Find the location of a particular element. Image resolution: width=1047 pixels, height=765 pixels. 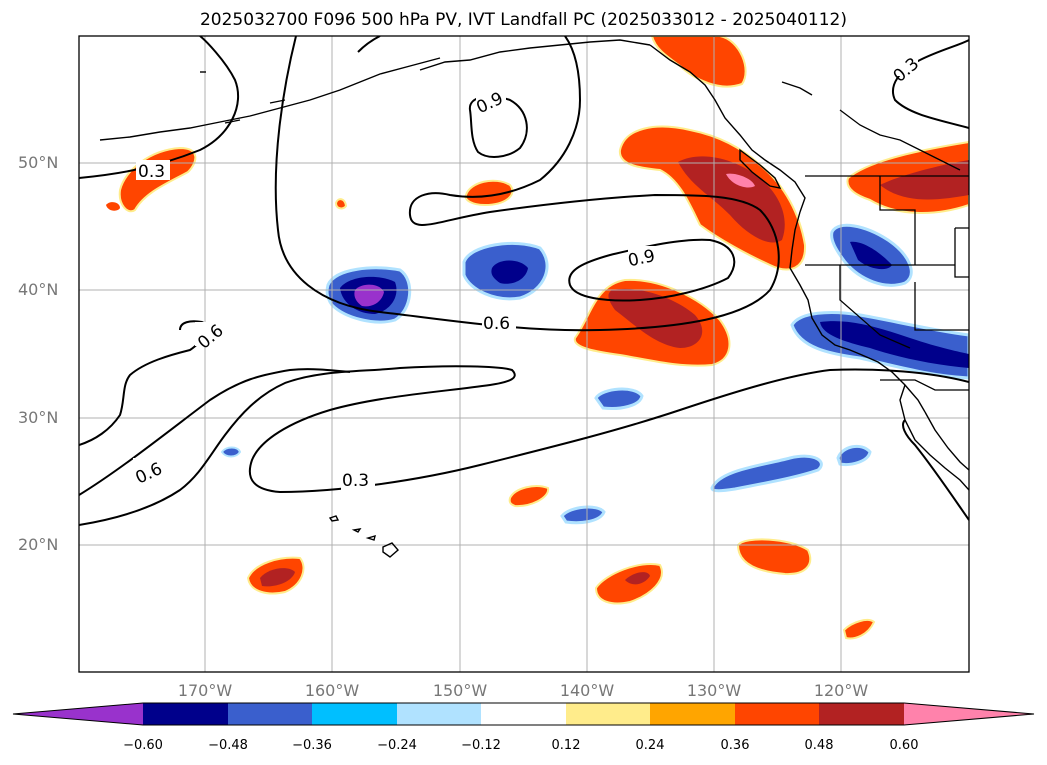

colorbar-tick-label: −0.36 is located at coordinates (312, 745).